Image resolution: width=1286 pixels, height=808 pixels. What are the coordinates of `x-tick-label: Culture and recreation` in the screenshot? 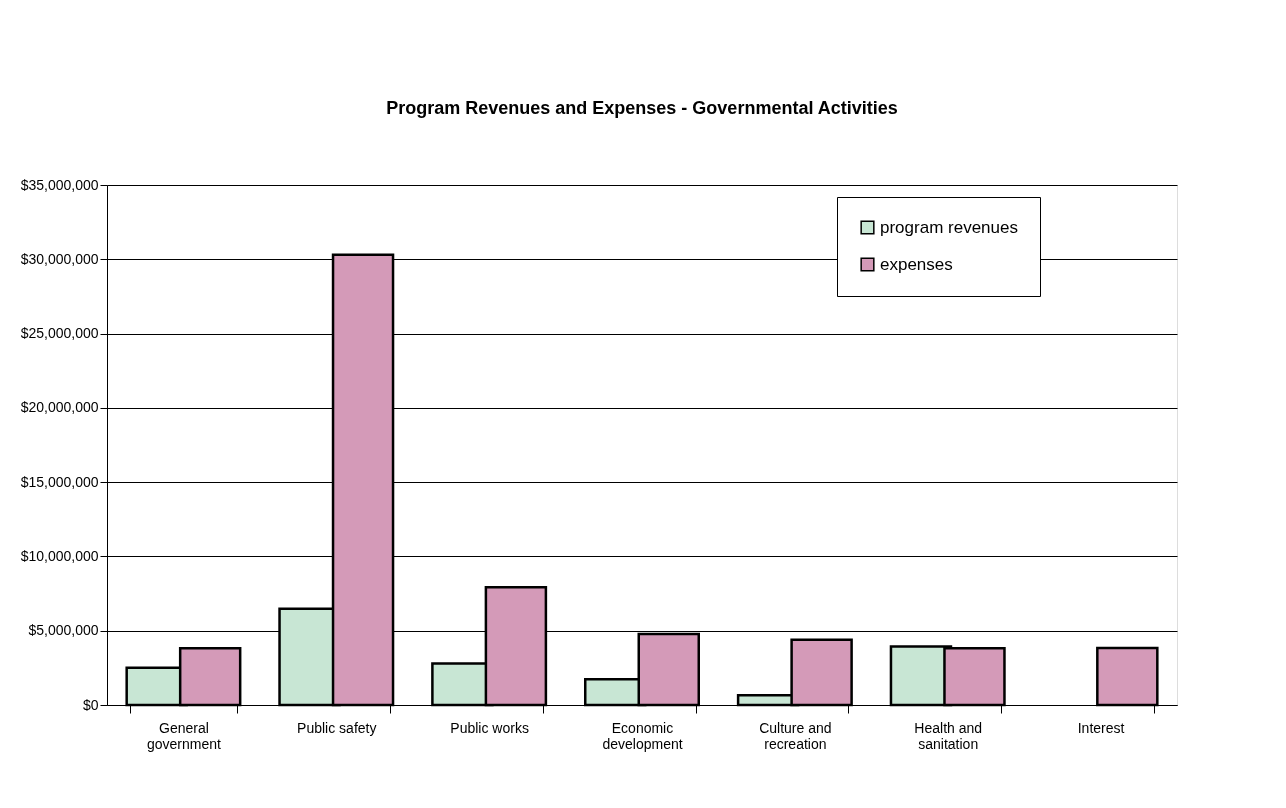 It's located at (795, 735).